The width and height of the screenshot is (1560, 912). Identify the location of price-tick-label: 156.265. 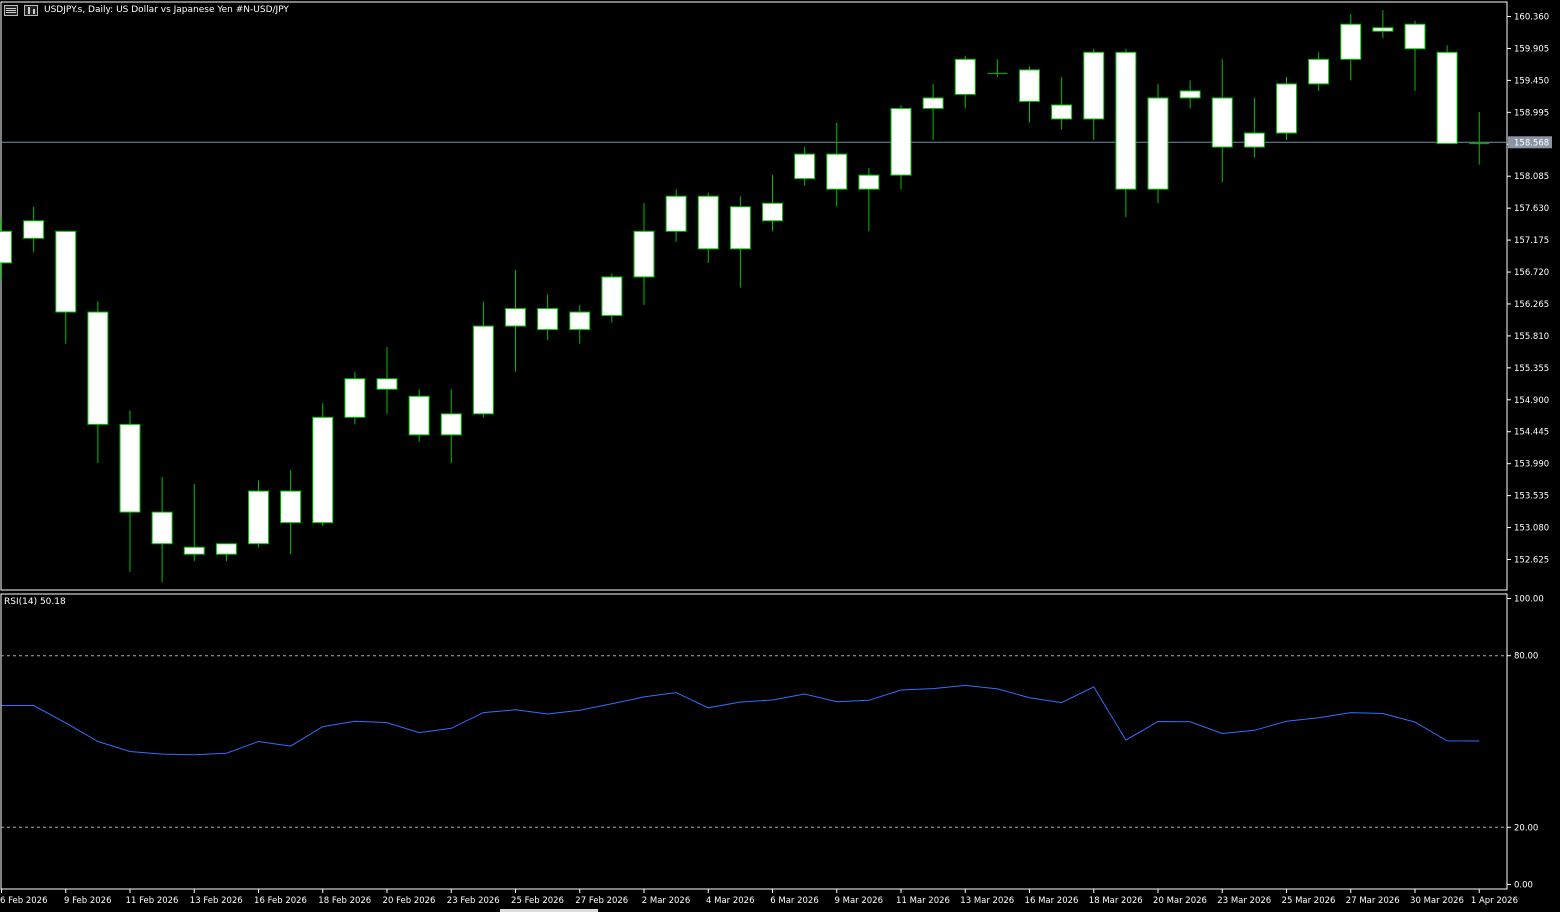
(1531, 305).